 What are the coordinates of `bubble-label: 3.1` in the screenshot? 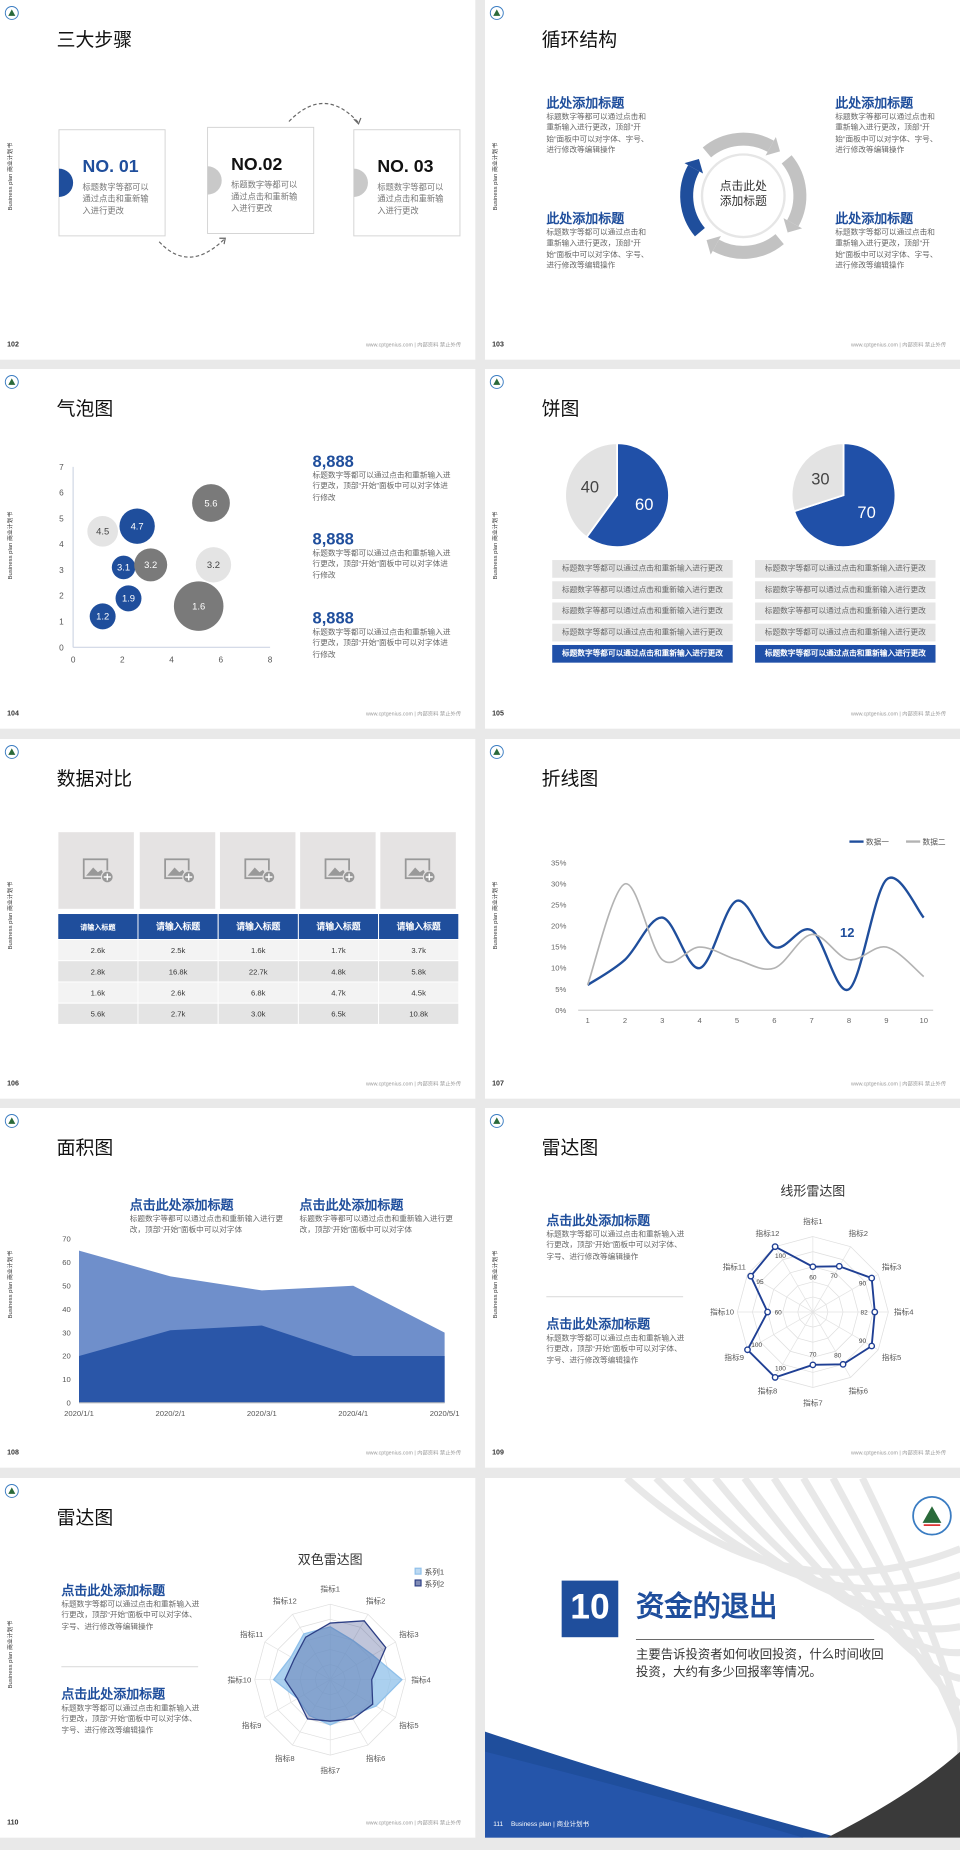 It's located at (123, 567).